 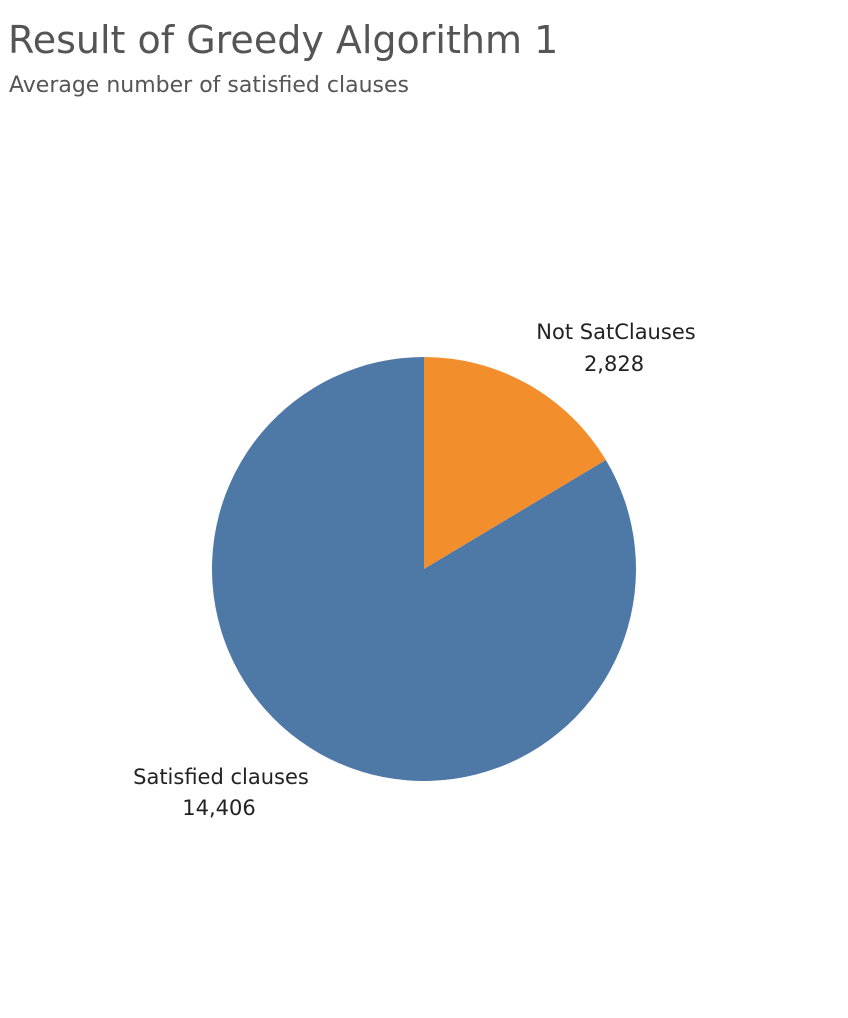 What do you see at coordinates (221, 777) in the screenshot?
I see `slice-label-satisfied-name: Satisfied clauses` at bounding box center [221, 777].